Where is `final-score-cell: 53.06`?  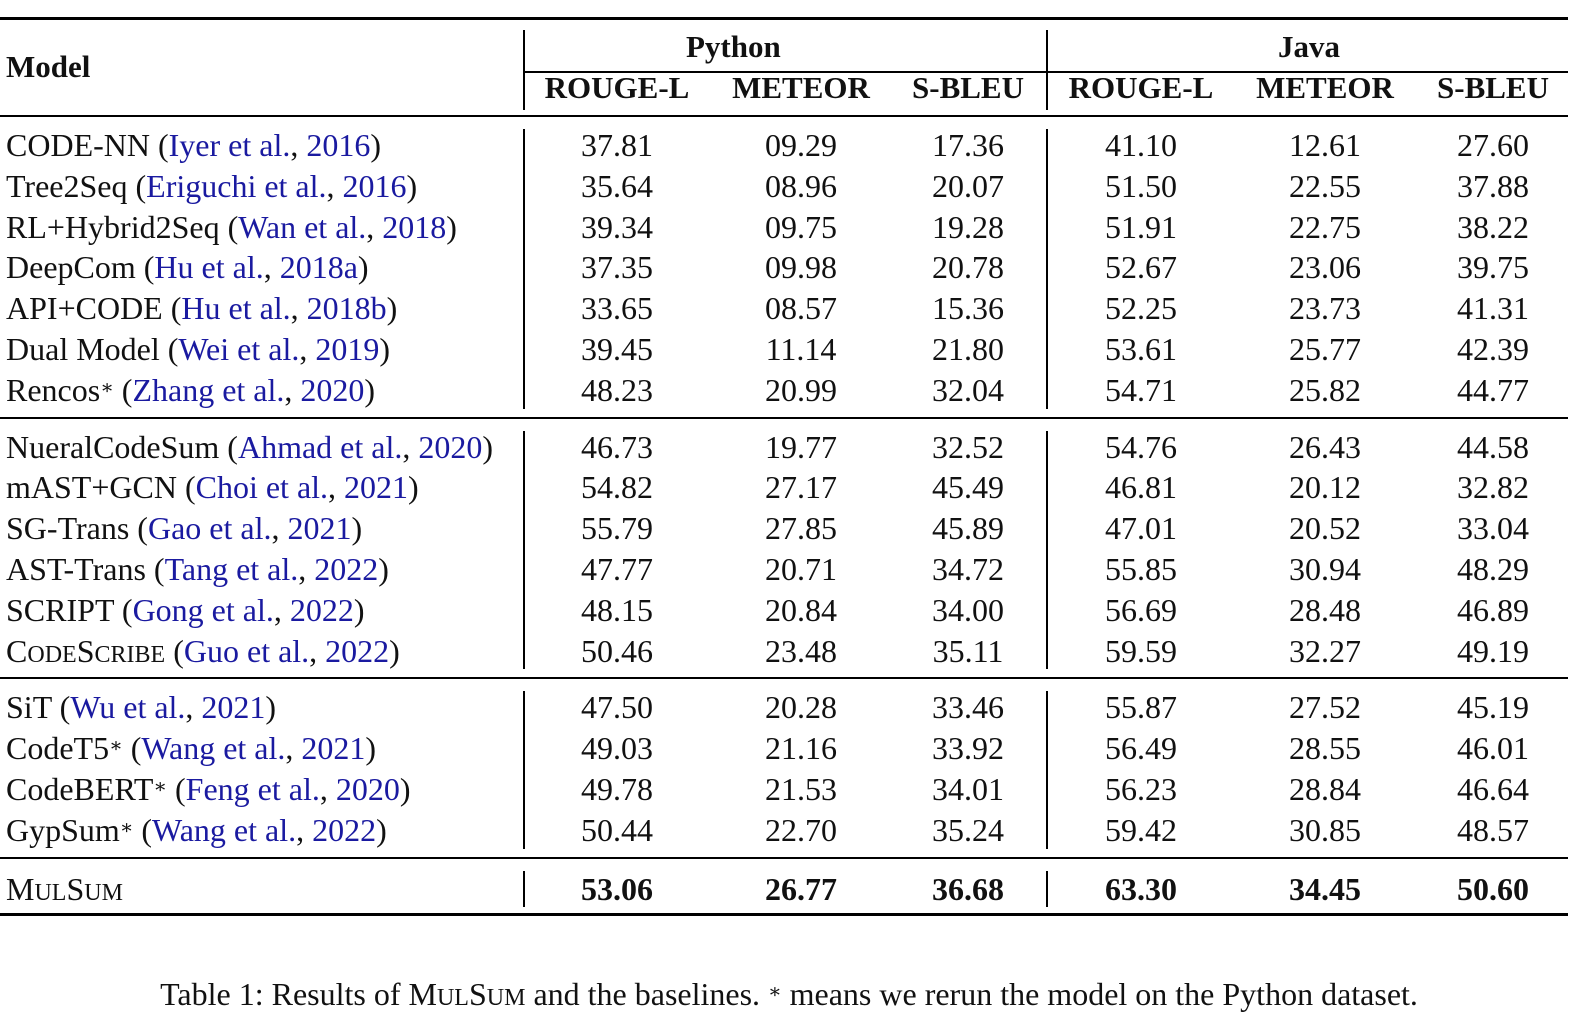
final-score-cell: 53.06 is located at coordinates (617, 889).